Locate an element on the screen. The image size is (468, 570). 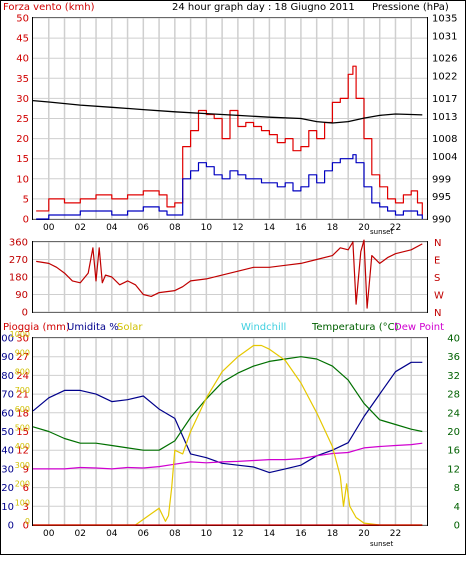
humidity-tick-label: 10 is located at coordinates (7, 507).